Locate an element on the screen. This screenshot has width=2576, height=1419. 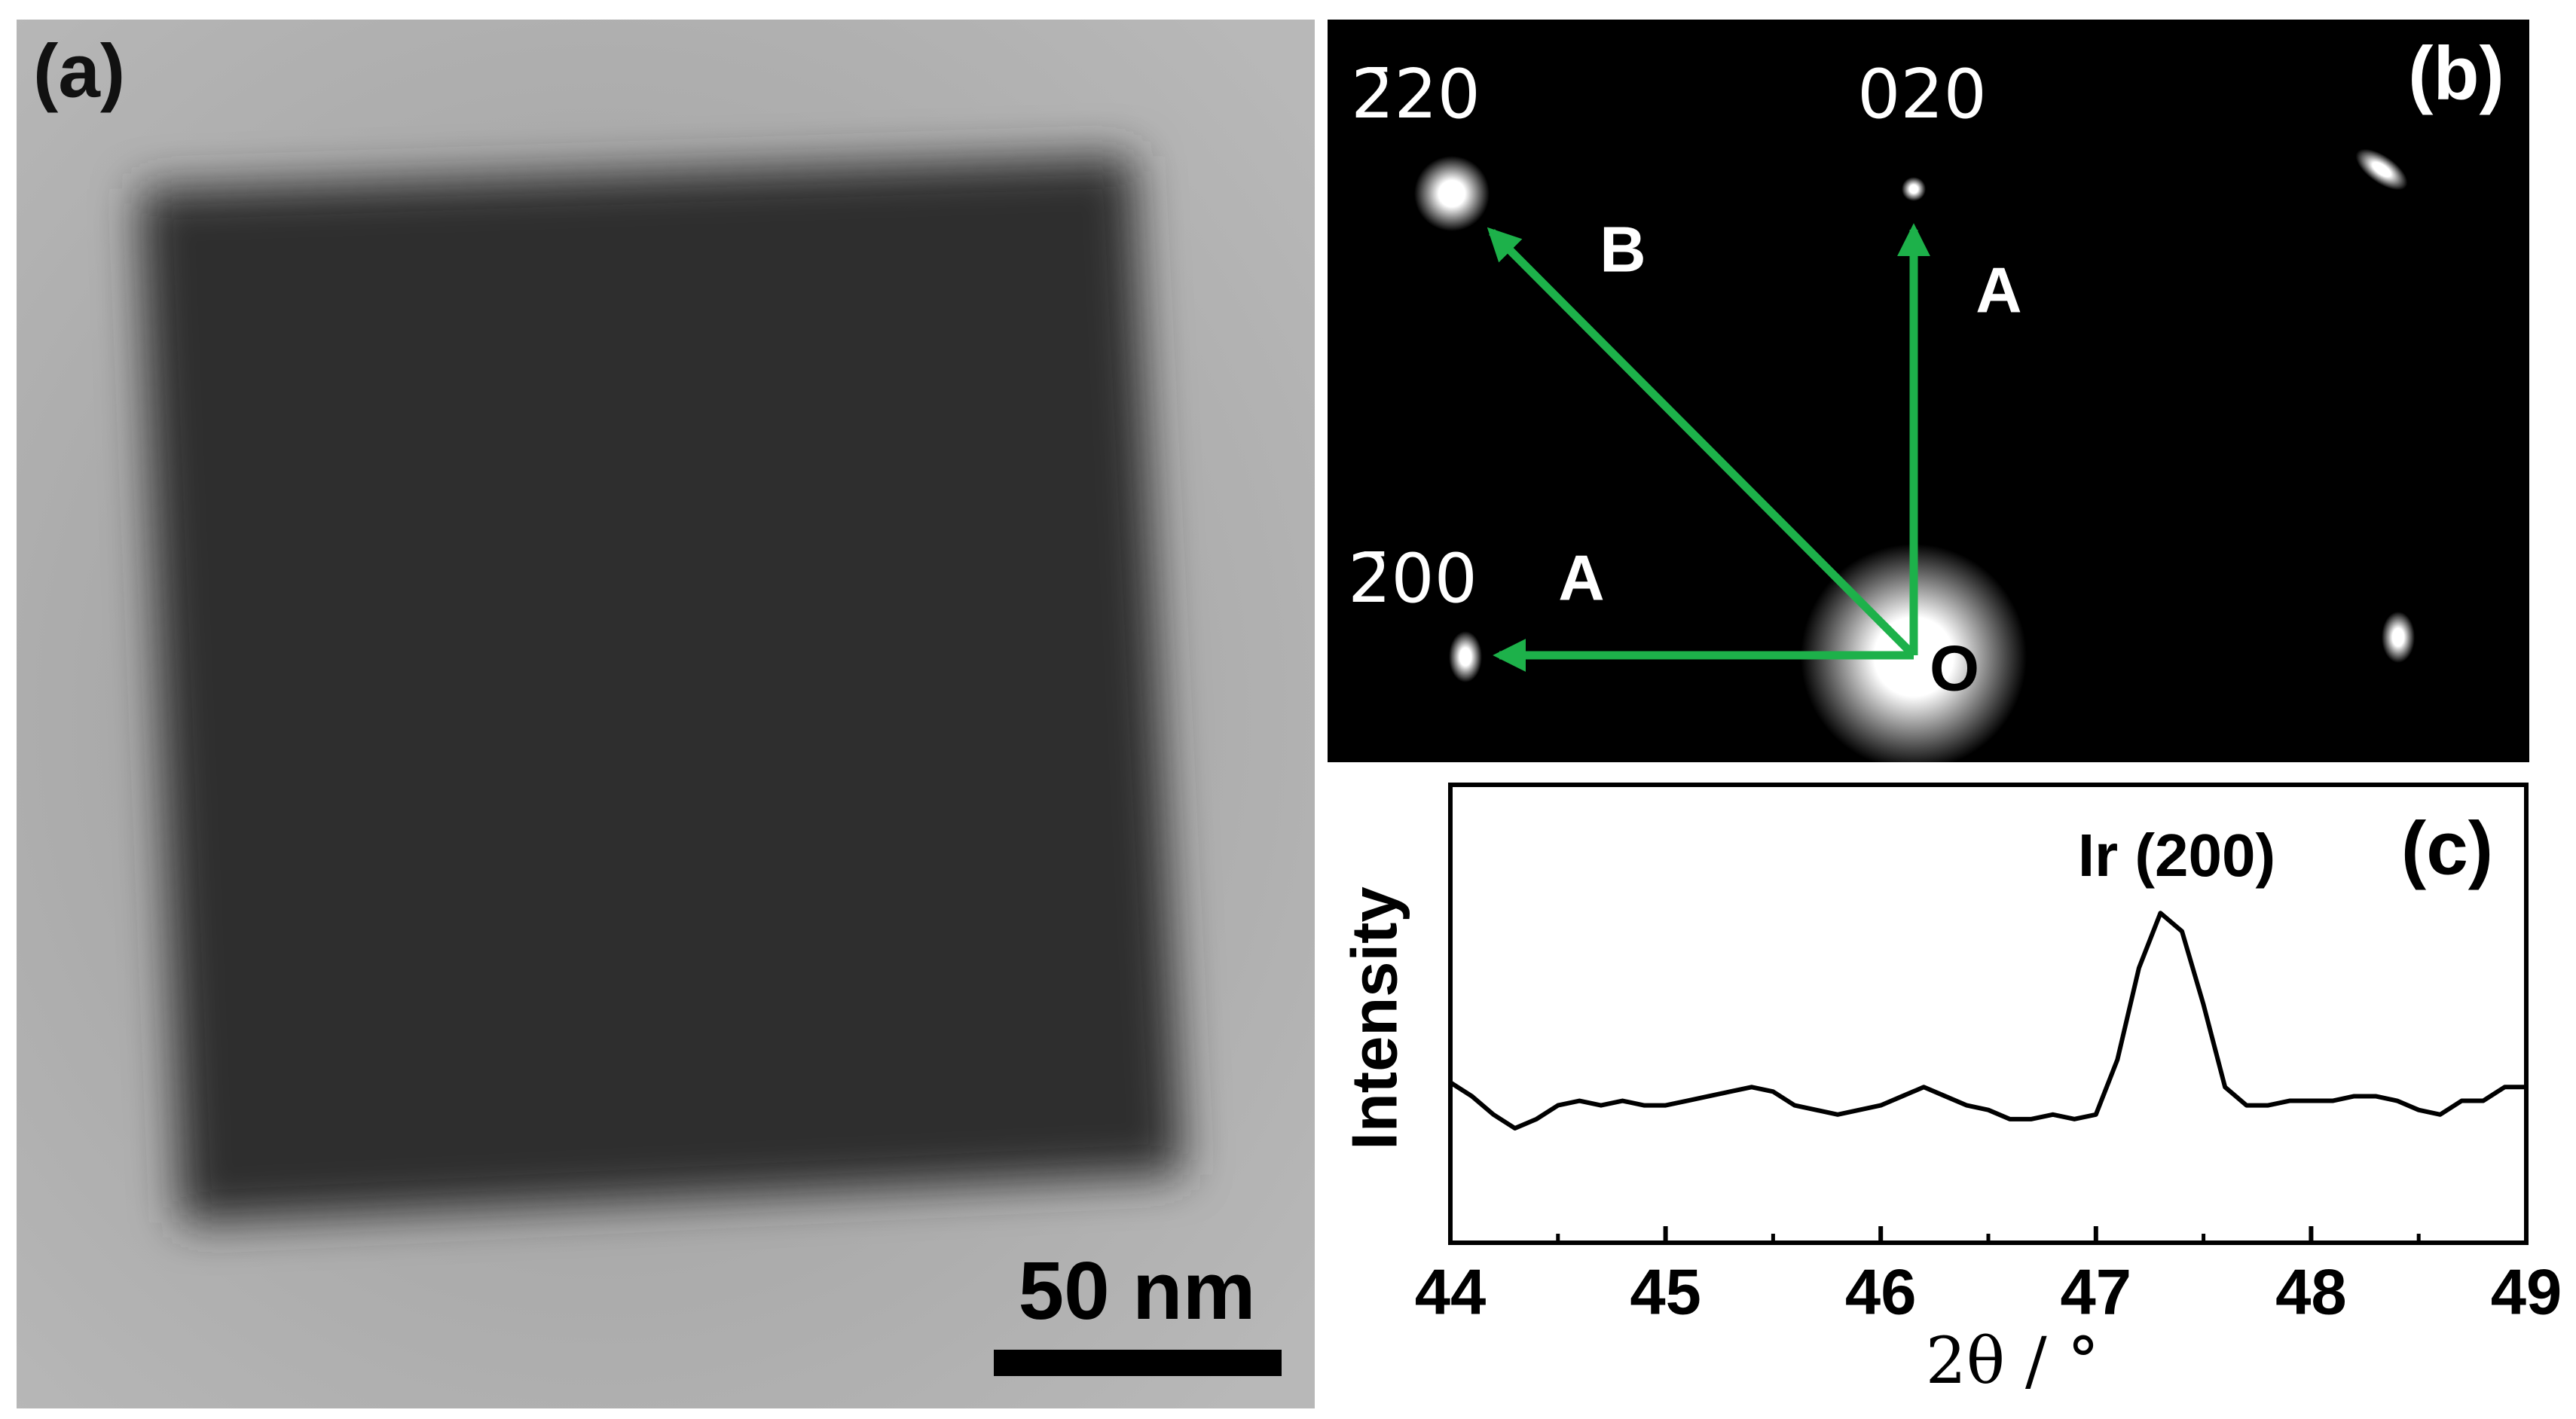
annotation: Ir (200) is located at coordinates (2176, 855).